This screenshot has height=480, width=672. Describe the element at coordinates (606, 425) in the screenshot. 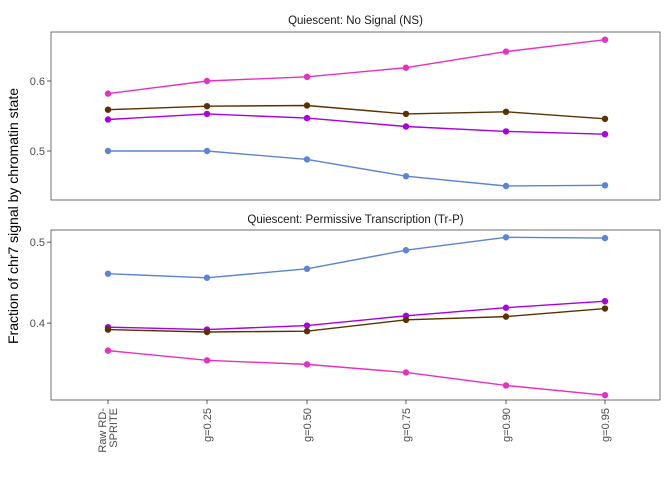

I see `x-tick-label: g=0.95` at that location.